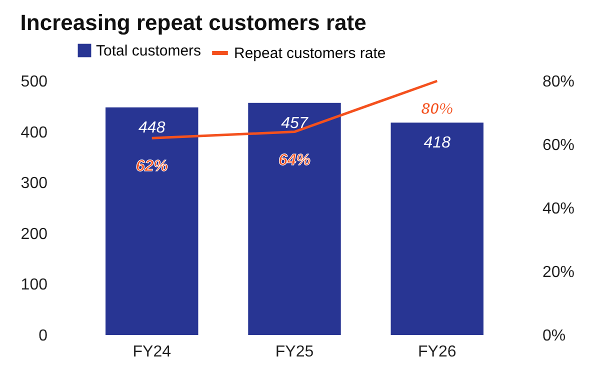 The image size is (600, 371). What do you see at coordinates (294, 352) in the screenshot?
I see `x-tick-label: FY25` at bounding box center [294, 352].